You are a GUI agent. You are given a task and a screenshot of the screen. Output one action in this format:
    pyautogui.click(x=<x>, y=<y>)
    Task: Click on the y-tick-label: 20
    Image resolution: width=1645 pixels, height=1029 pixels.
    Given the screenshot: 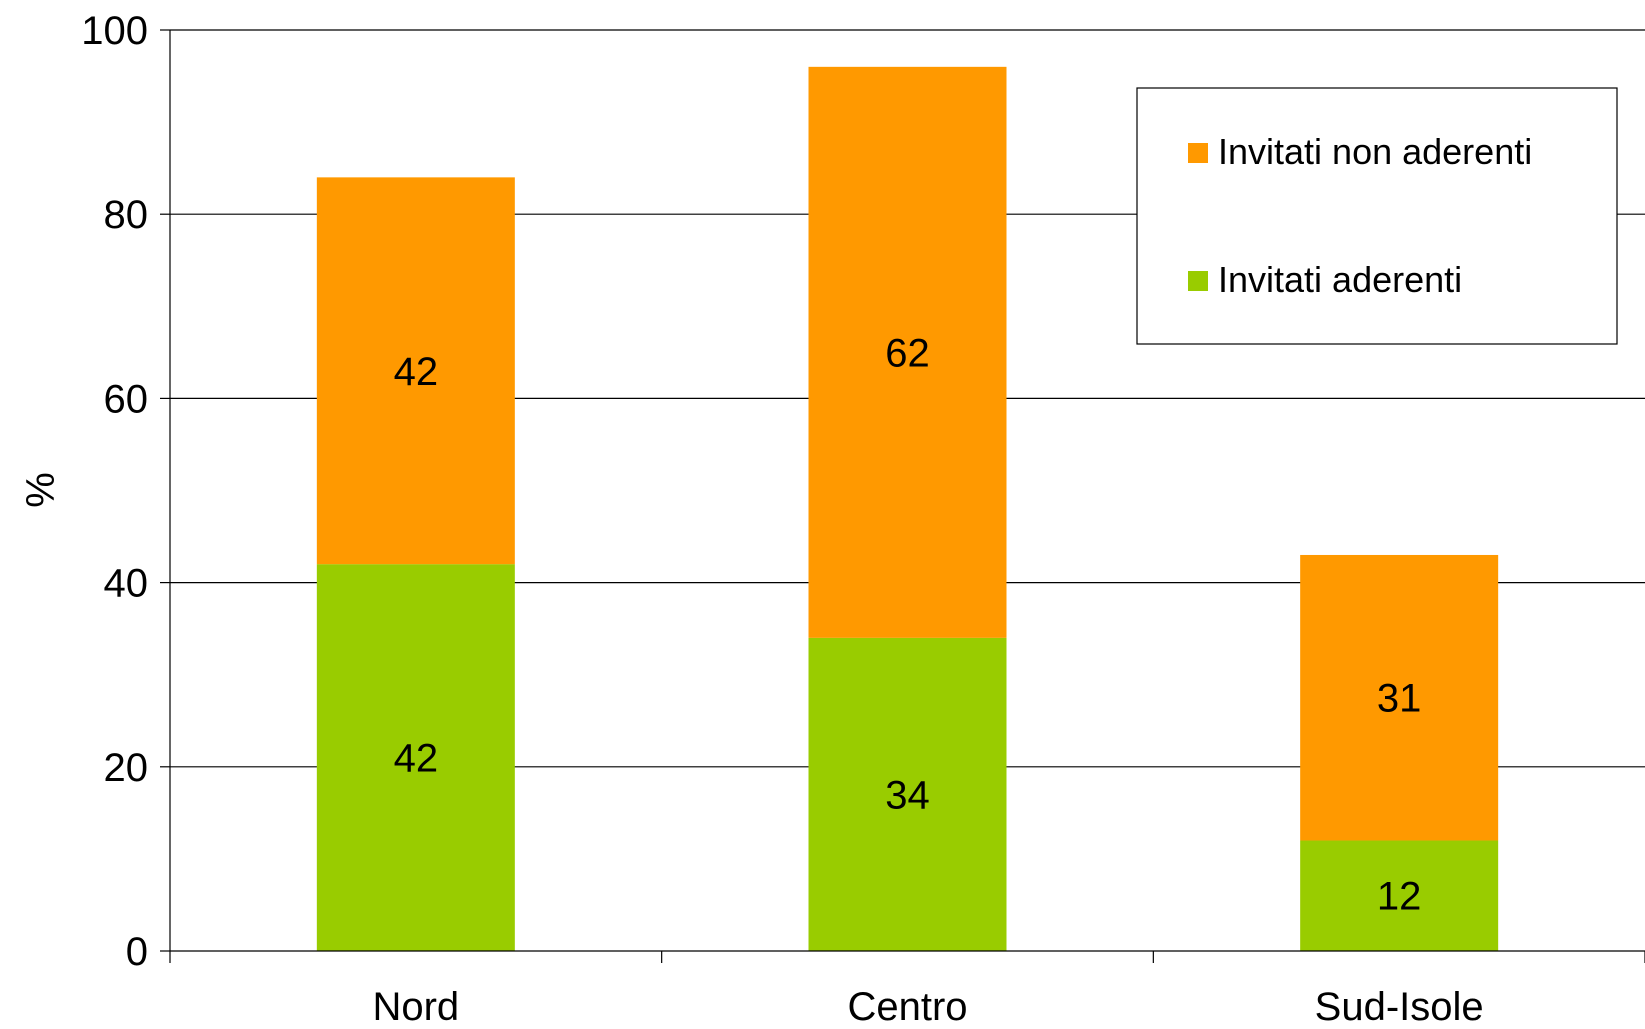 What is the action you would take?
    pyautogui.click(x=126, y=768)
    